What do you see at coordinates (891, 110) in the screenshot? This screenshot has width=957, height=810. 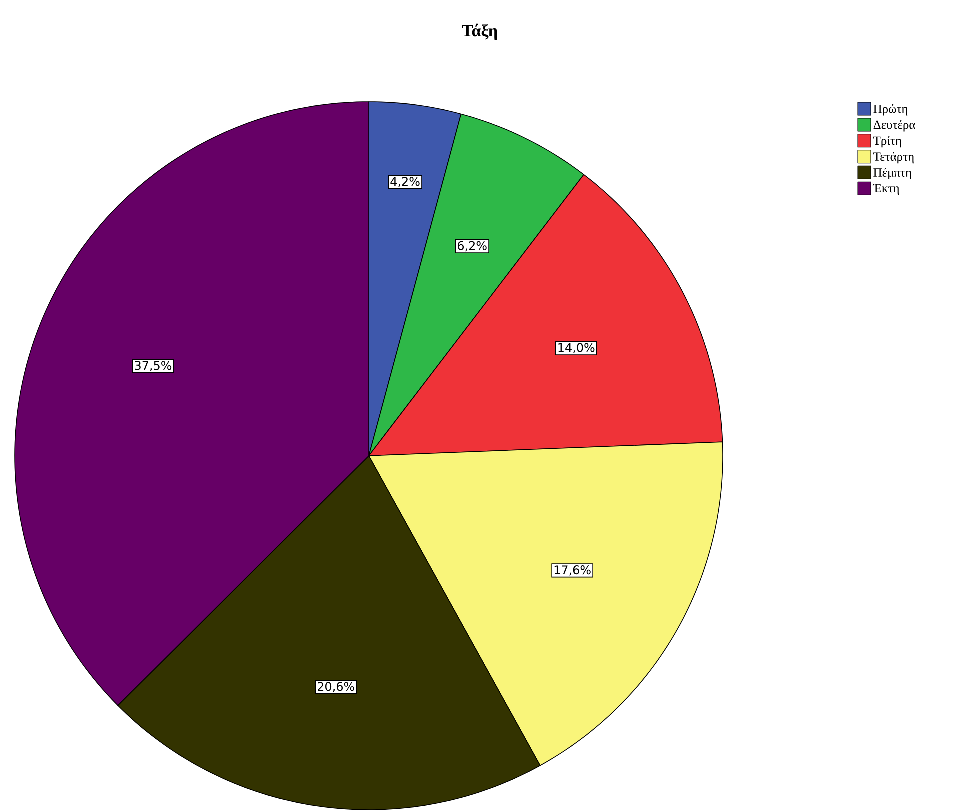 I see `legend-label: Πρώτη` at bounding box center [891, 110].